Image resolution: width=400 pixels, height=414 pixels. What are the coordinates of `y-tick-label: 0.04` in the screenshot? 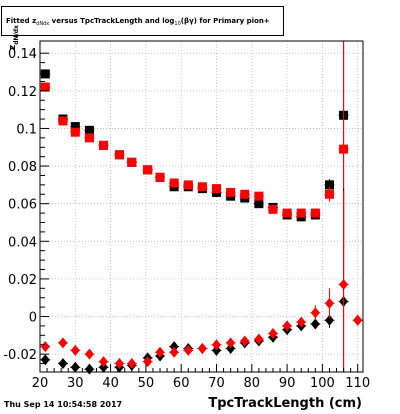 It's located at (22, 242).